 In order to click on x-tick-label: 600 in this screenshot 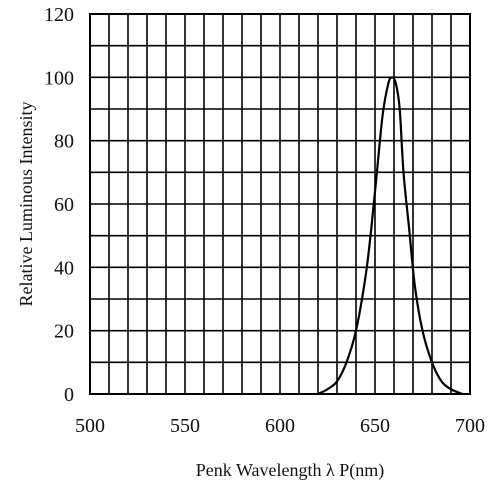, I will do `click(280, 426)`.